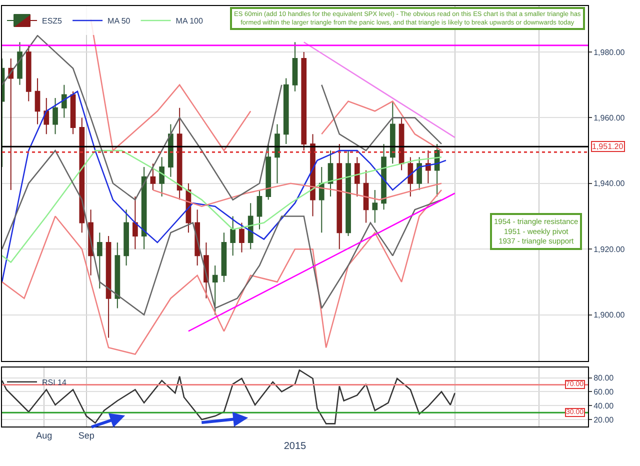 The width and height of the screenshot is (640, 466). Describe the element at coordinates (610, 249) in the screenshot. I see `y-tick-label: 1,920.00` at that location.